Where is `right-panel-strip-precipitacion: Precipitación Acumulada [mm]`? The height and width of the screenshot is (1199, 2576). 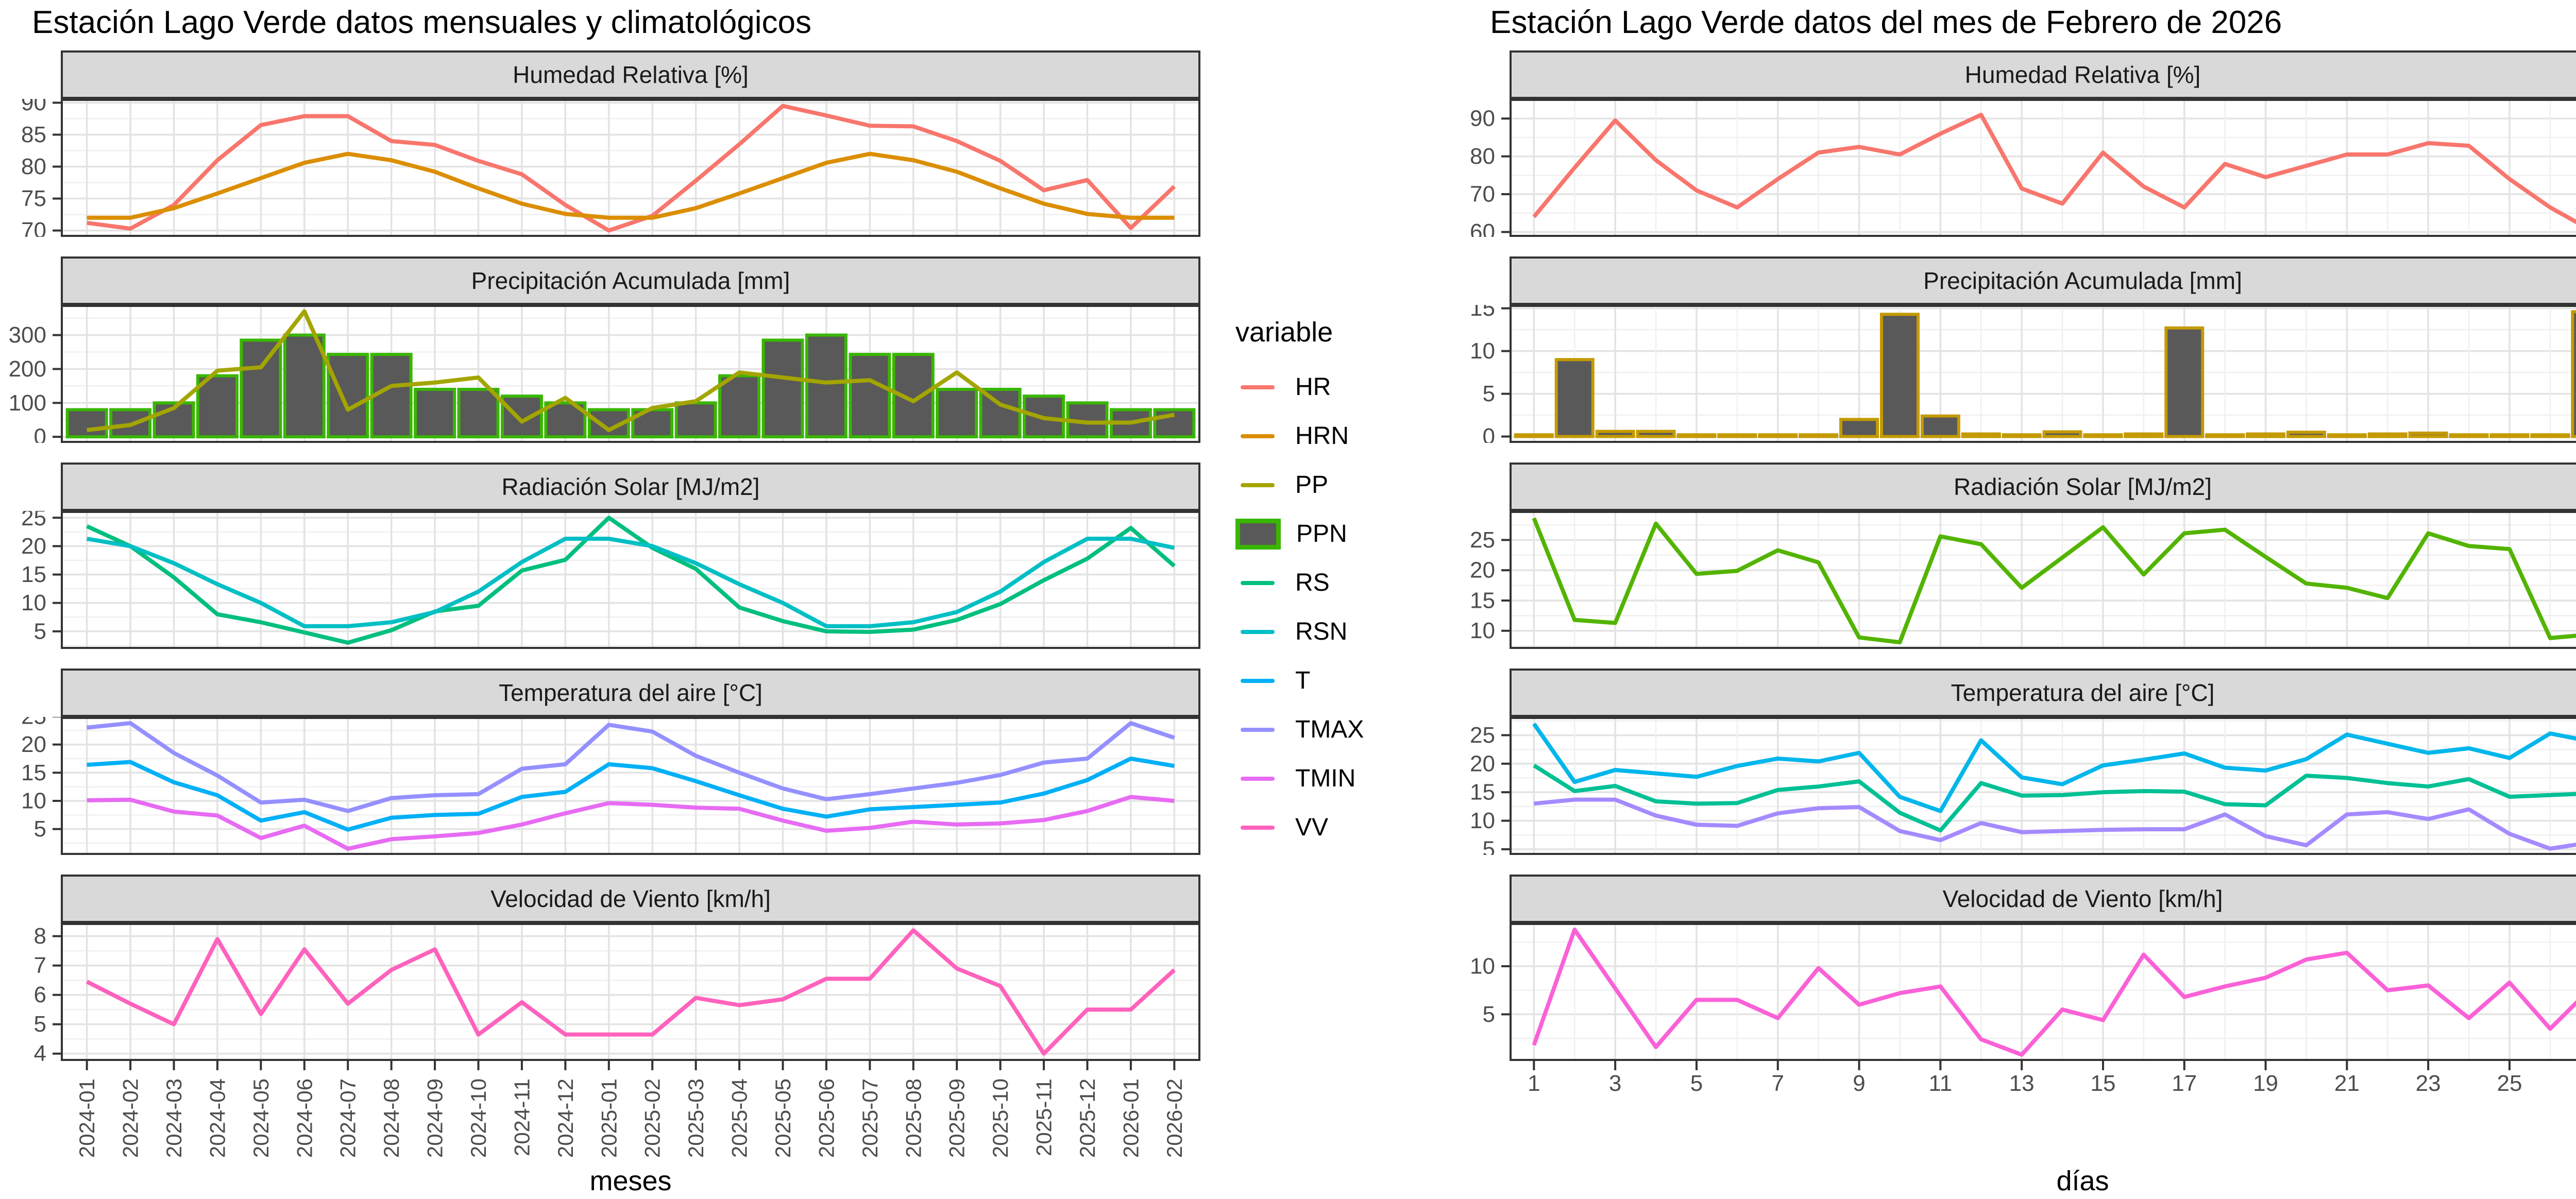
right-panel-strip-precipitacion: Precipitación Acumulada [mm] is located at coordinates (2043, 280).